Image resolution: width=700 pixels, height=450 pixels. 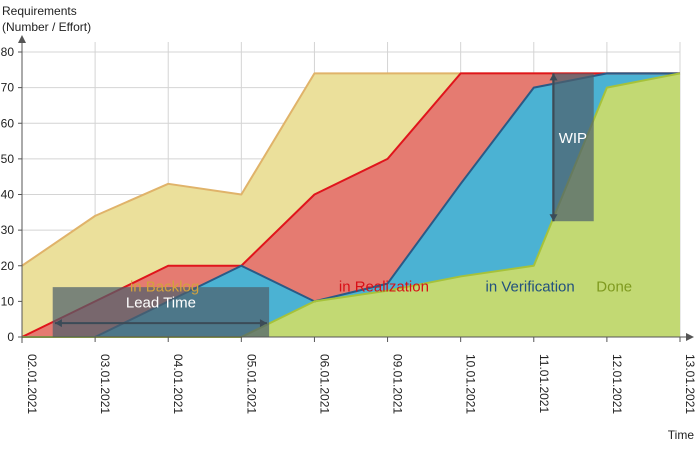 I want to click on x-tick-label: 03.01.2021, so click(x=105, y=384).